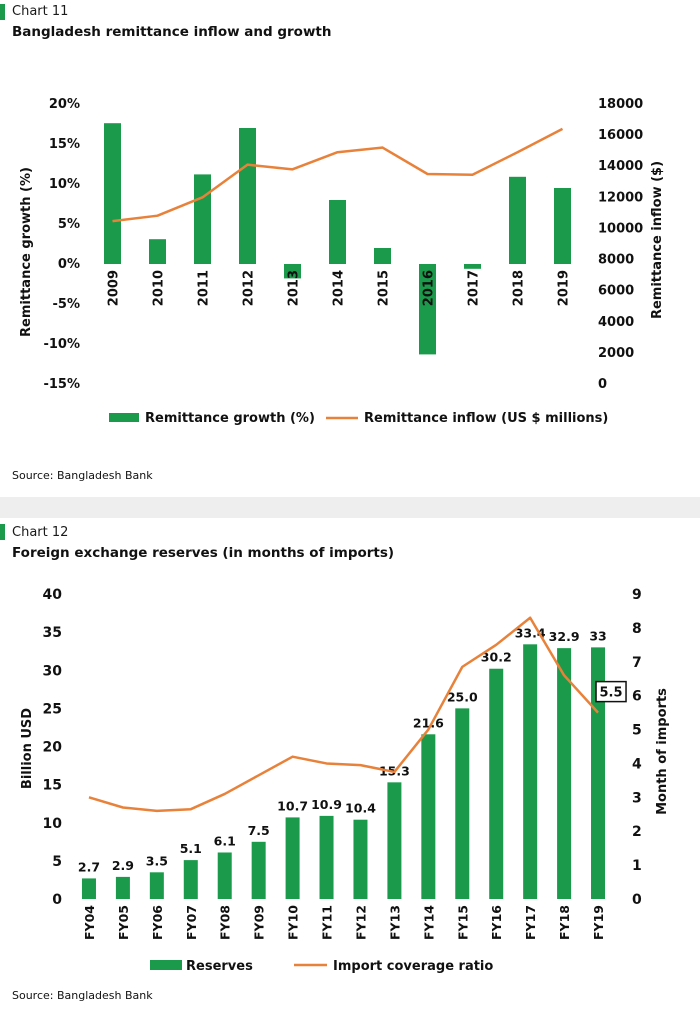 This screenshot has height=1018, width=700. Describe the element at coordinates (598, 922) in the screenshot. I see `category-label: FY19` at that location.